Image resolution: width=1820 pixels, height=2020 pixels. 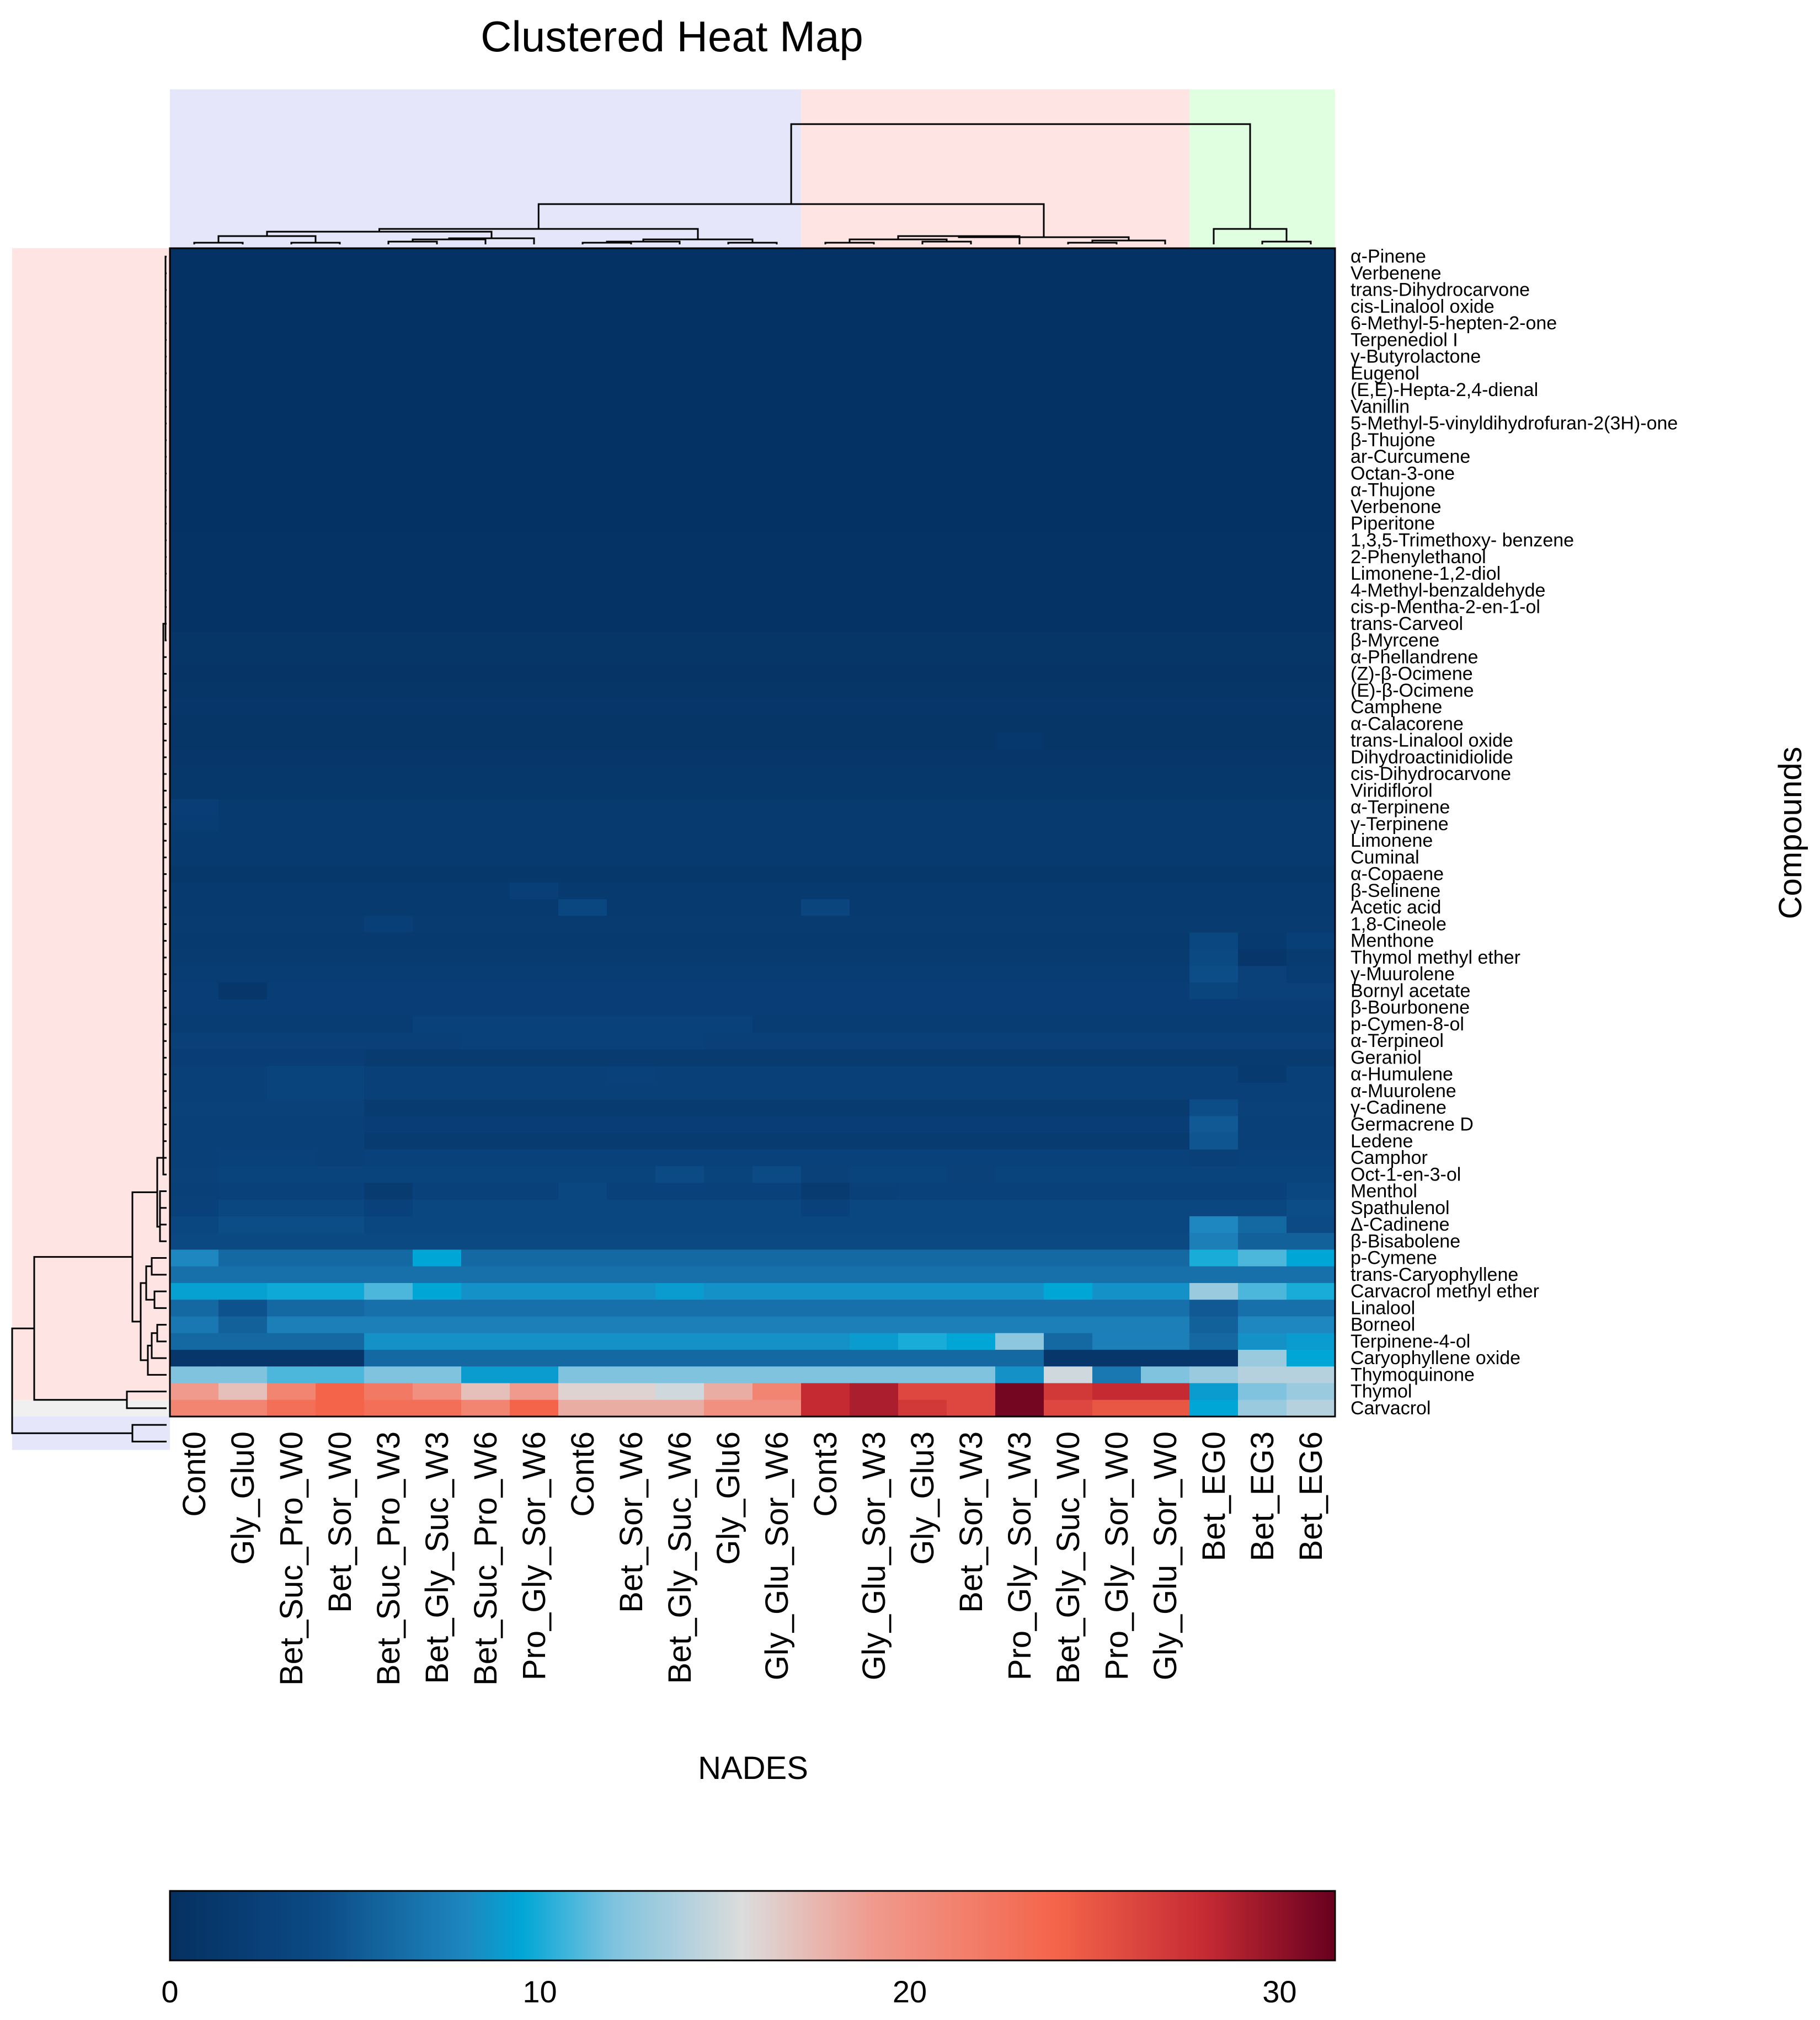 What do you see at coordinates (1454, 323) in the screenshot?
I see `row-label: 6-Methyl-5-hepten-2-one` at bounding box center [1454, 323].